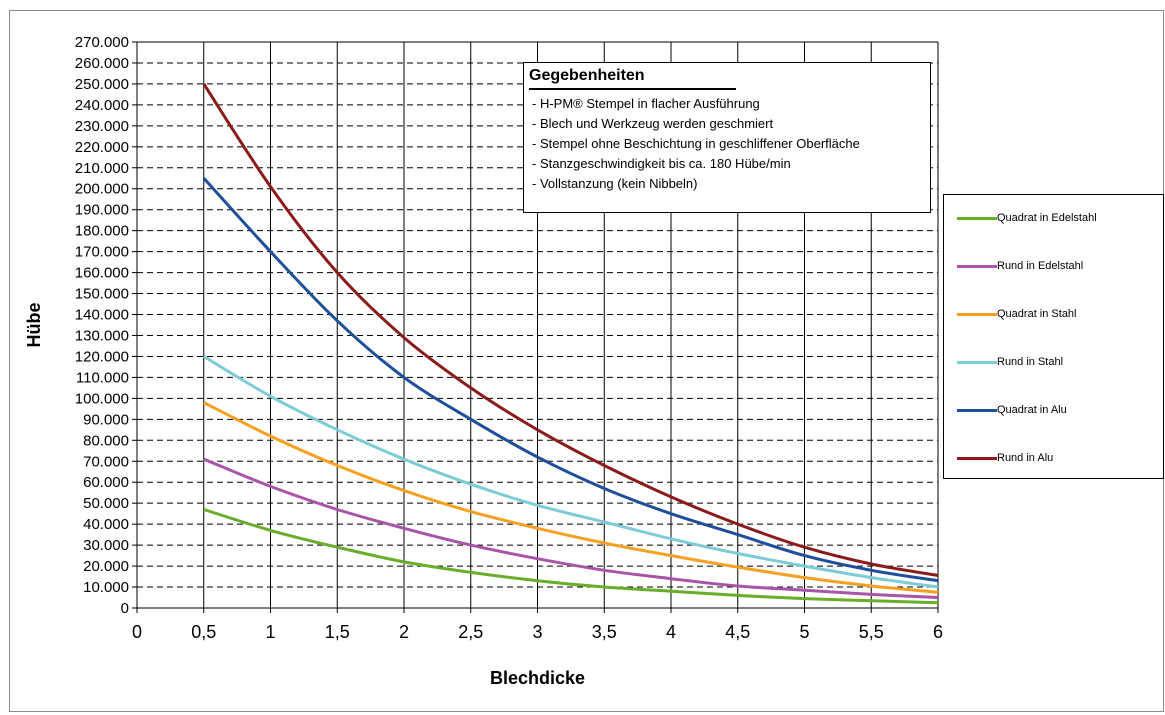 The width and height of the screenshot is (1165, 715). I want to click on y-tick-label: 210.000, so click(102, 168).